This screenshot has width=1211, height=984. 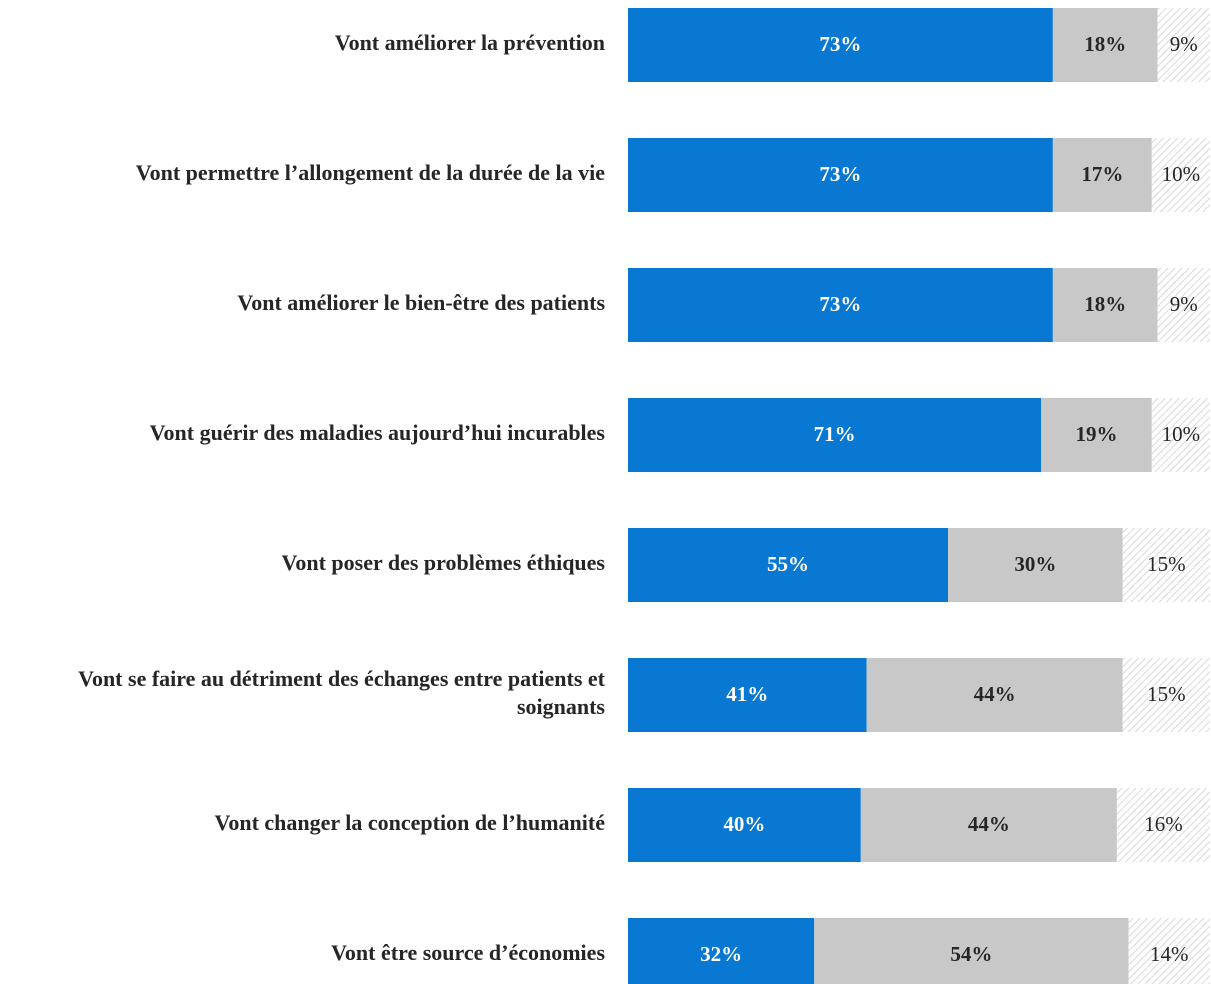 What do you see at coordinates (470, 42) in the screenshot?
I see `category-label: Vont améliorer la prévention` at bounding box center [470, 42].